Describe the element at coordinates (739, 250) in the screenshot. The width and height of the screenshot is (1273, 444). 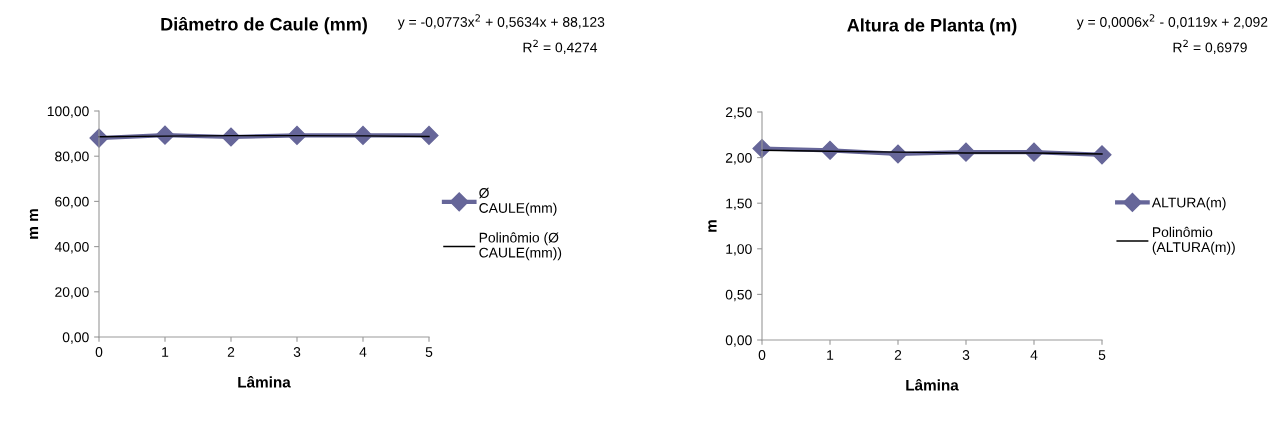
I see `y-tick-label: 1,00` at that location.